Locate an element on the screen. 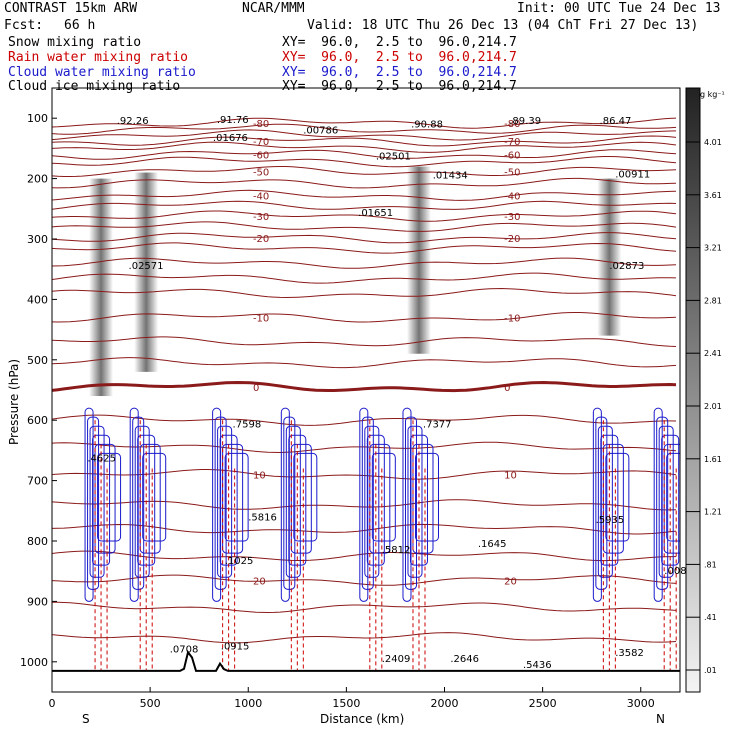  y-tick-label: 700 is located at coordinates (37, 481).